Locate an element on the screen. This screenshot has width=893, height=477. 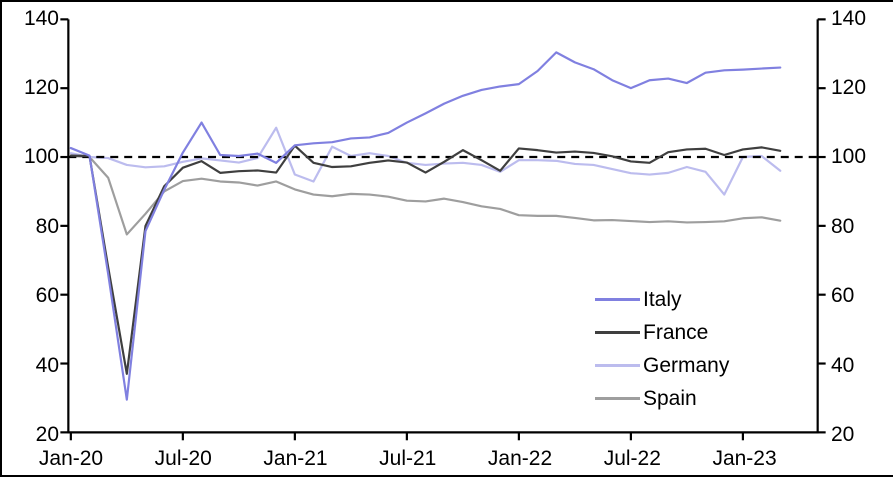
legend-item-france: France is located at coordinates (662, 332).